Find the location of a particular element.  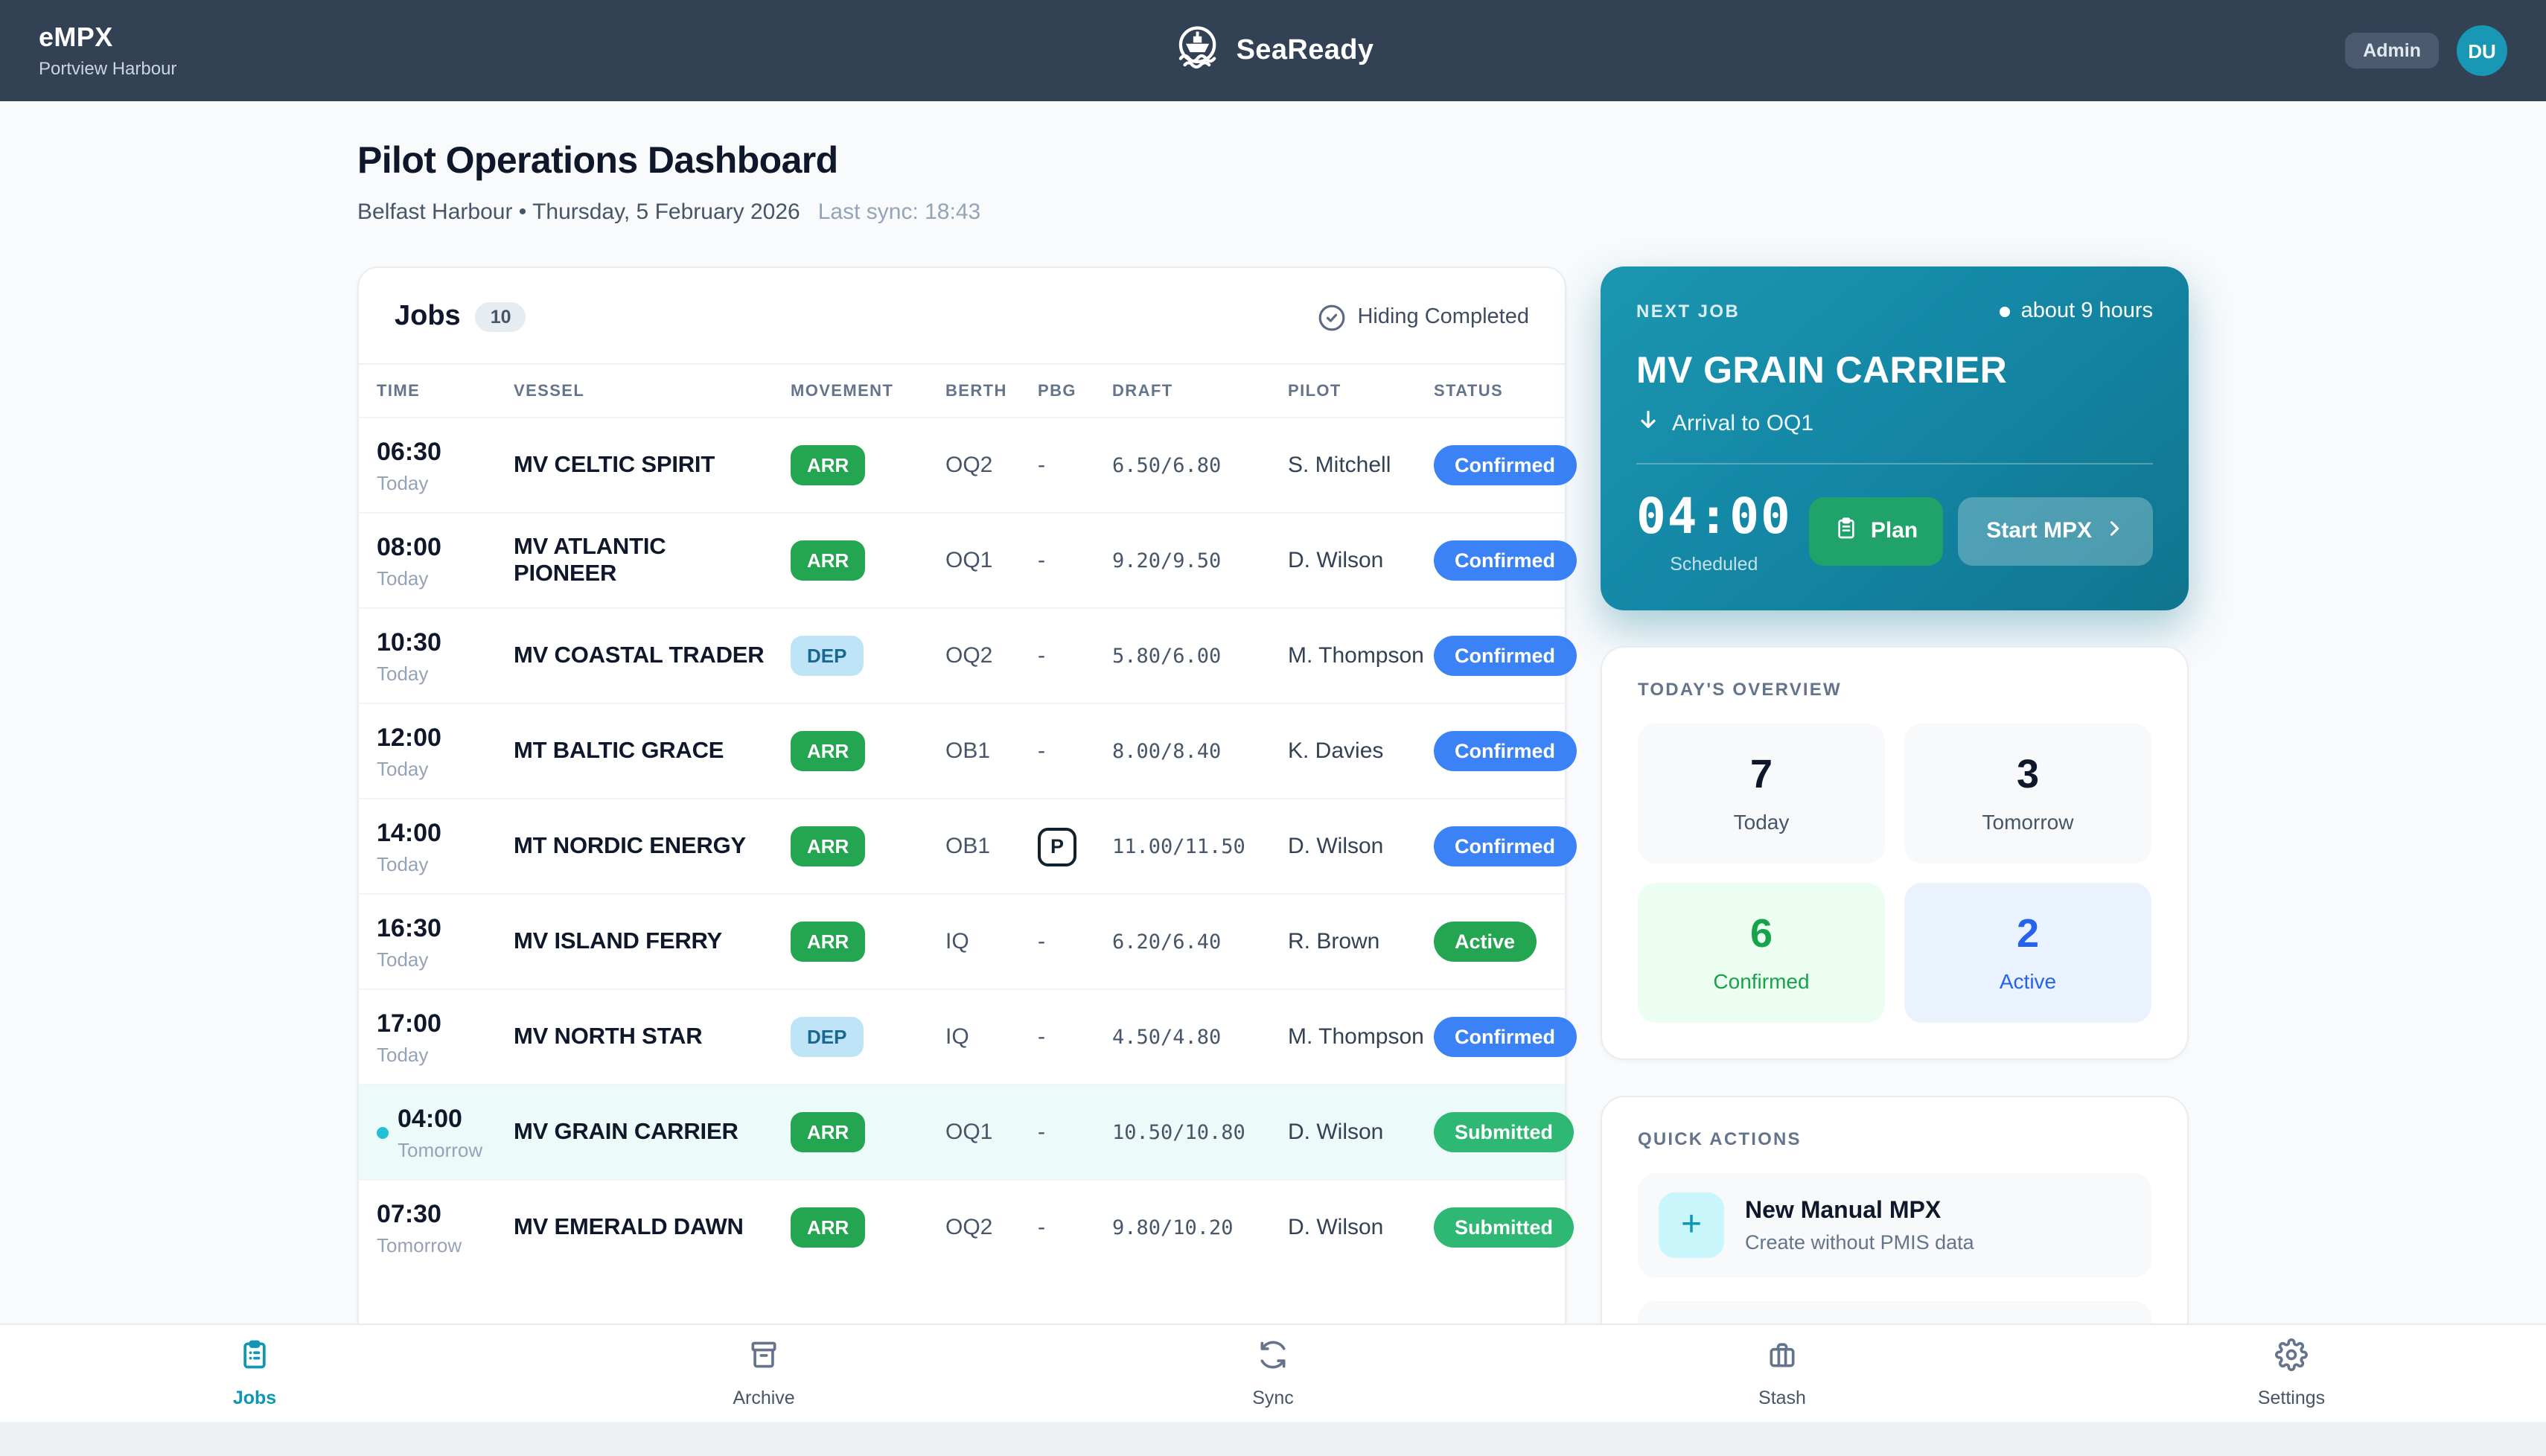

next-job-label: NEXT JOB is located at coordinates (1689, 311).